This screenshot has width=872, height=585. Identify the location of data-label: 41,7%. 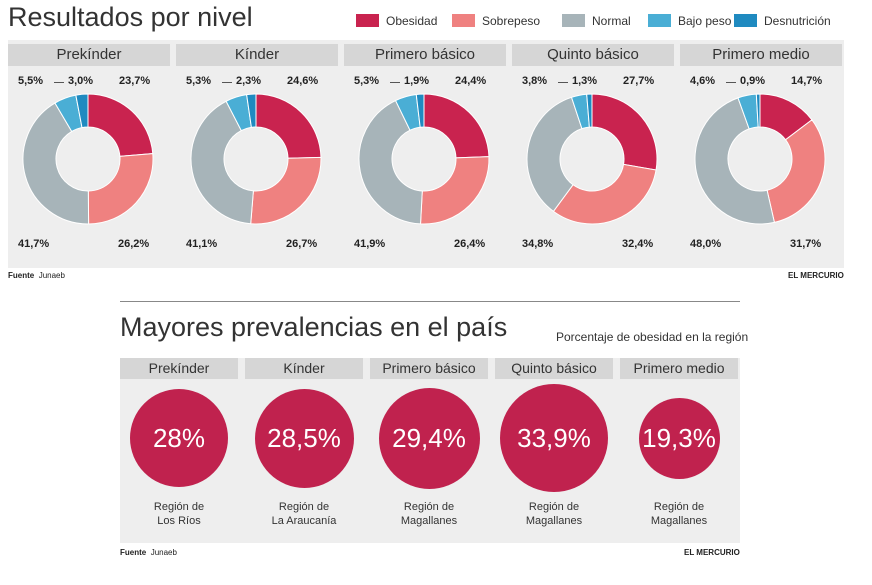
(34, 244).